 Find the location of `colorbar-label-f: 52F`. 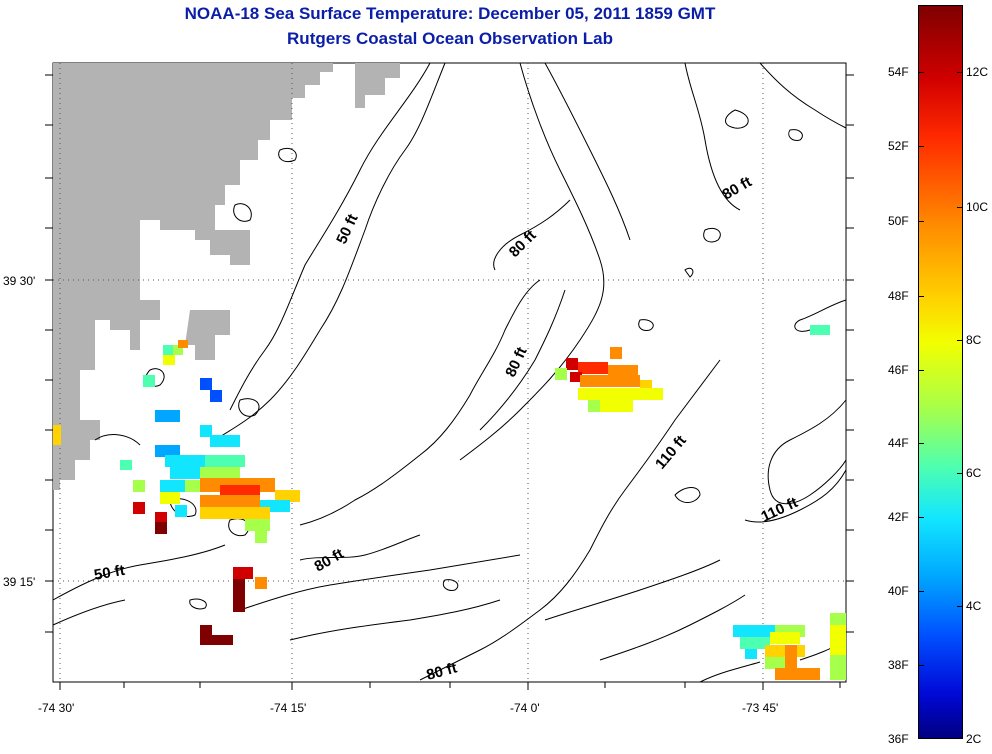

colorbar-label-f: 52F is located at coordinates (898, 146).